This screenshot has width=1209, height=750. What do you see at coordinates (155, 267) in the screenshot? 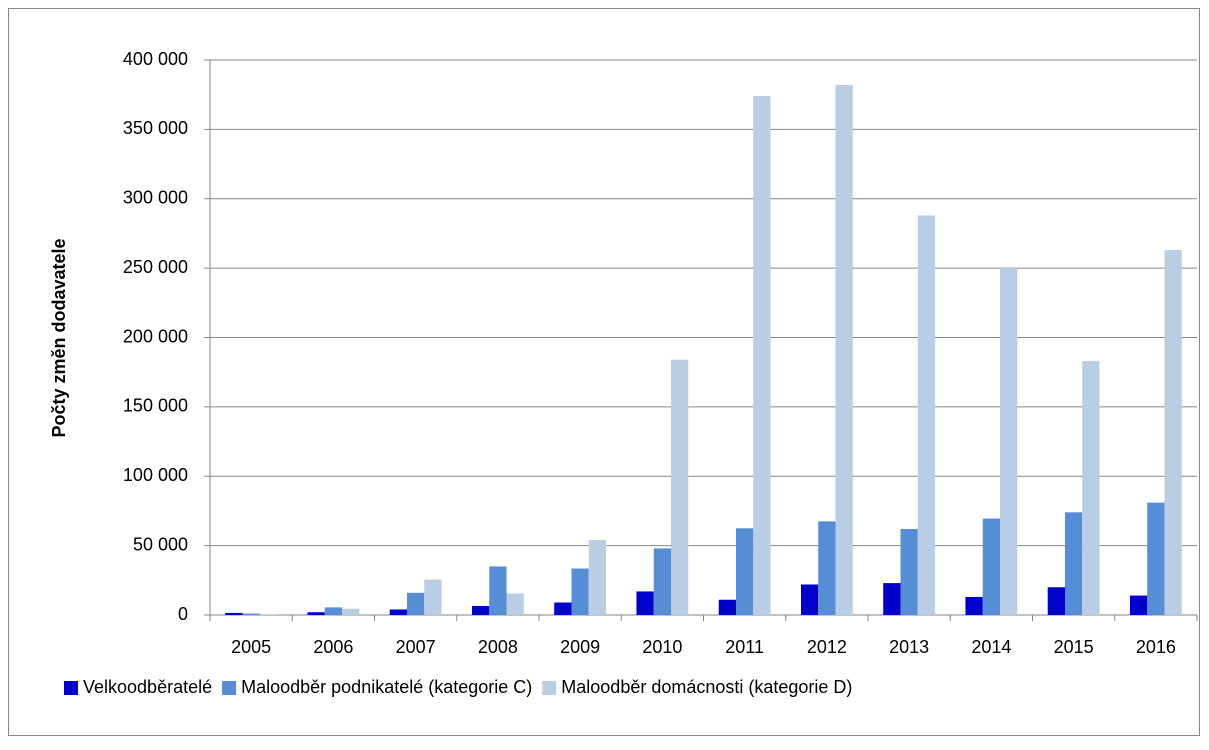
I see `y-tick-label: 250 000` at bounding box center [155, 267].